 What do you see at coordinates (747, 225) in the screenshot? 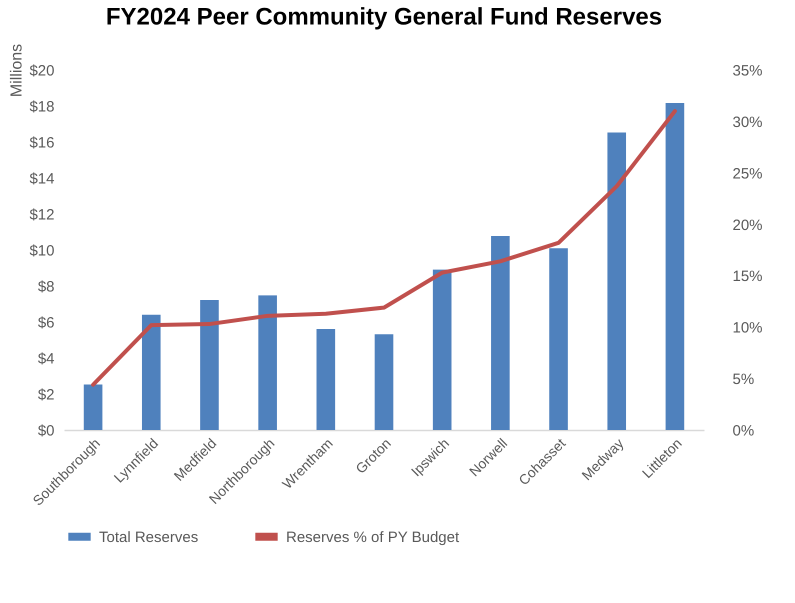
I see `y2-tick-label: 20%` at bounding box center [747, 225].